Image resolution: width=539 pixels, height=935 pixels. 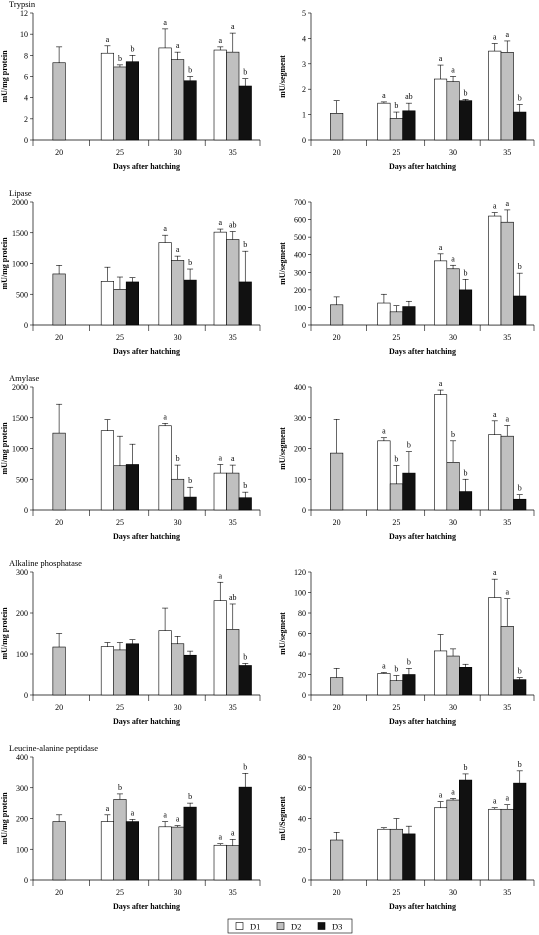 What do you see at coordinates (255, 927) in the screenshot?
I see `legend-label-d1: D1` at bounding box center [255, 927].